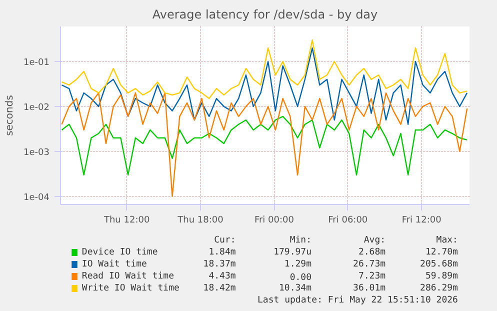 The width and height of the screenshot is (497, 311). What do you see at coordinates (128, 277) in the screenshot?
I see `legend-label: Read IO Wait time` at bounding box center [128, 277].